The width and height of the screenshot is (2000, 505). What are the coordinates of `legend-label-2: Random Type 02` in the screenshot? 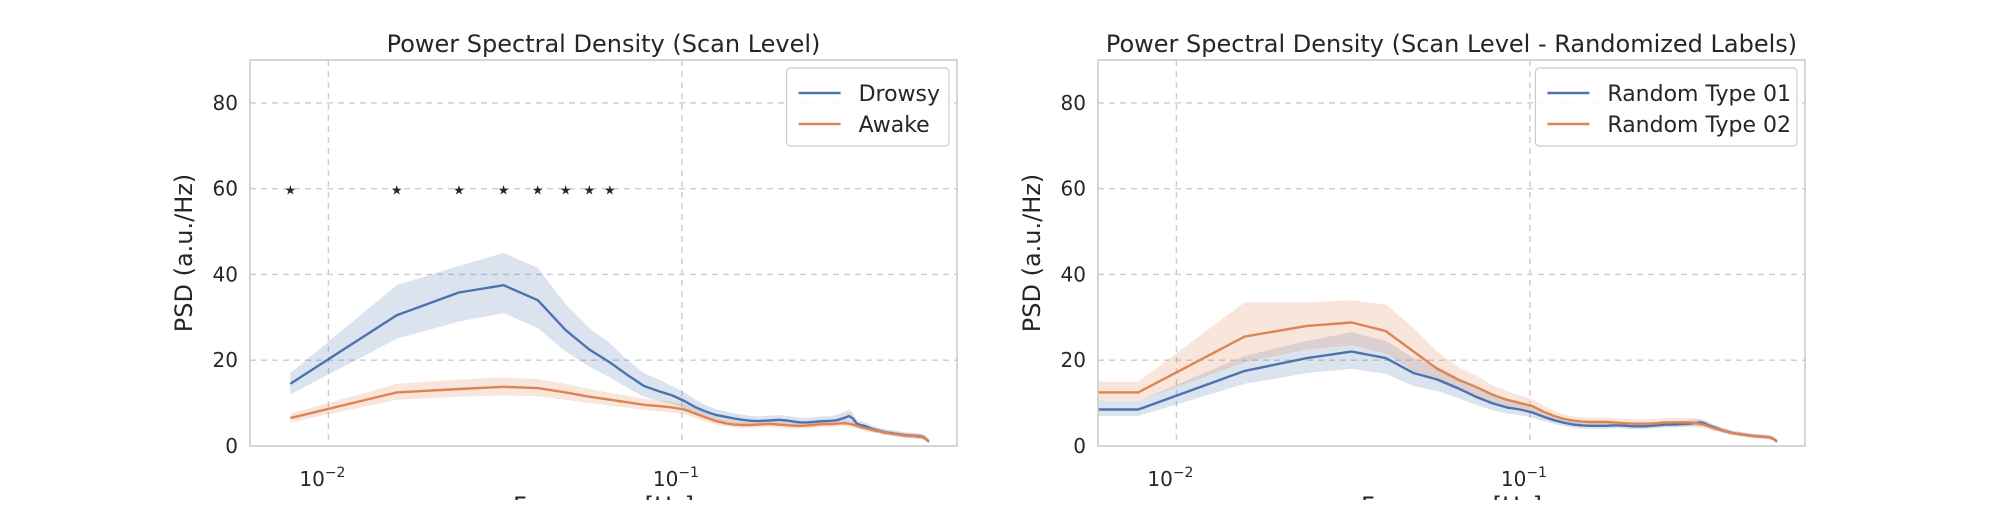 It's located at (1699, 125).